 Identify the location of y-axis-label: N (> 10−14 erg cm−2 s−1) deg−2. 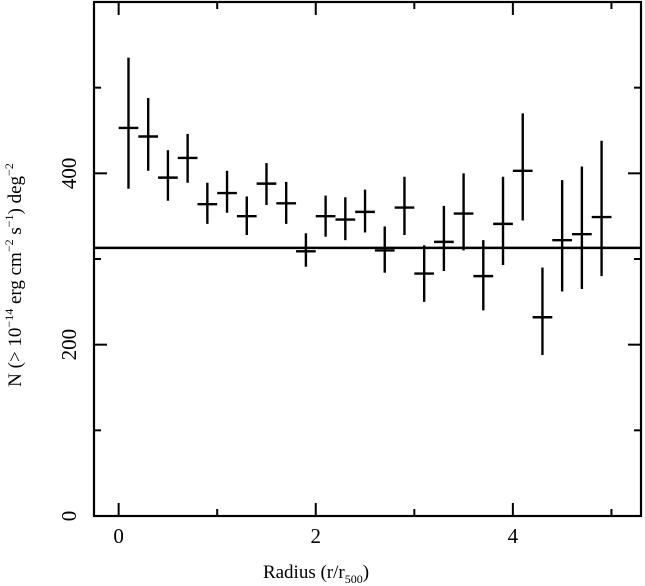
(14, 275).